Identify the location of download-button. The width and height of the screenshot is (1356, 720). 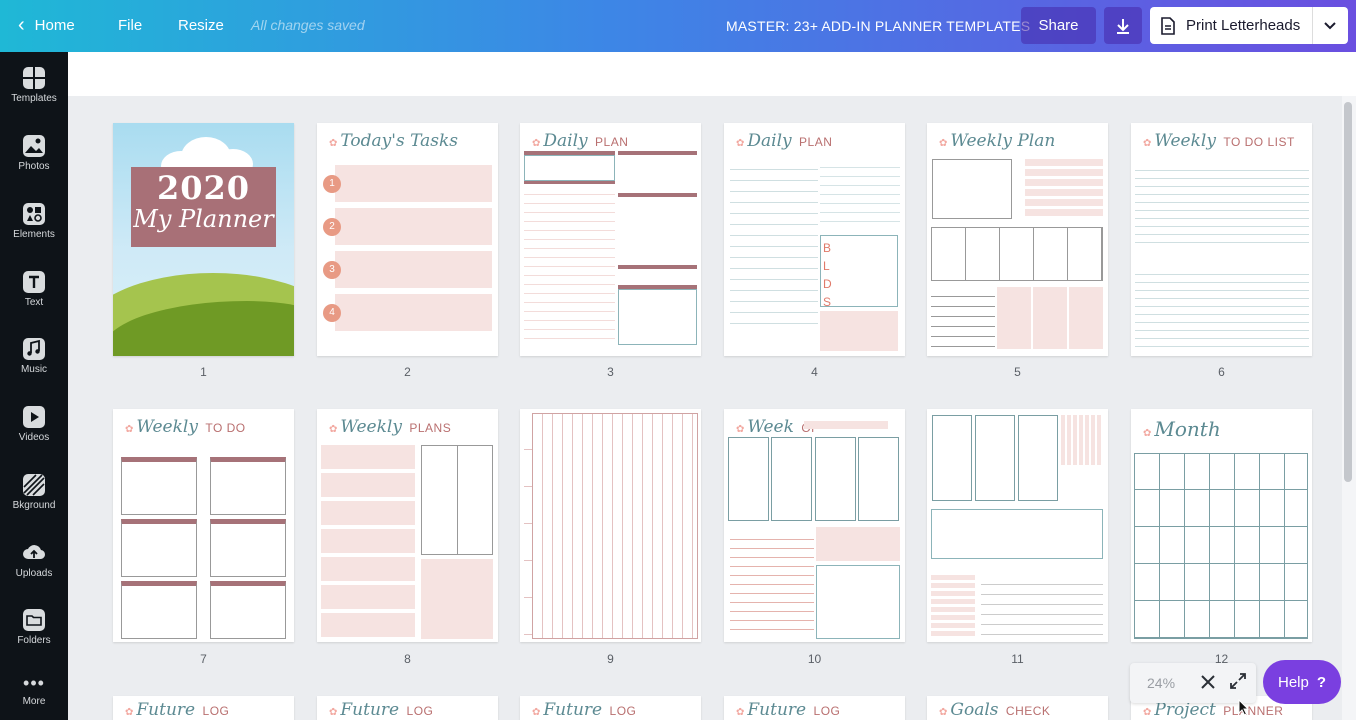
(1123, 25).